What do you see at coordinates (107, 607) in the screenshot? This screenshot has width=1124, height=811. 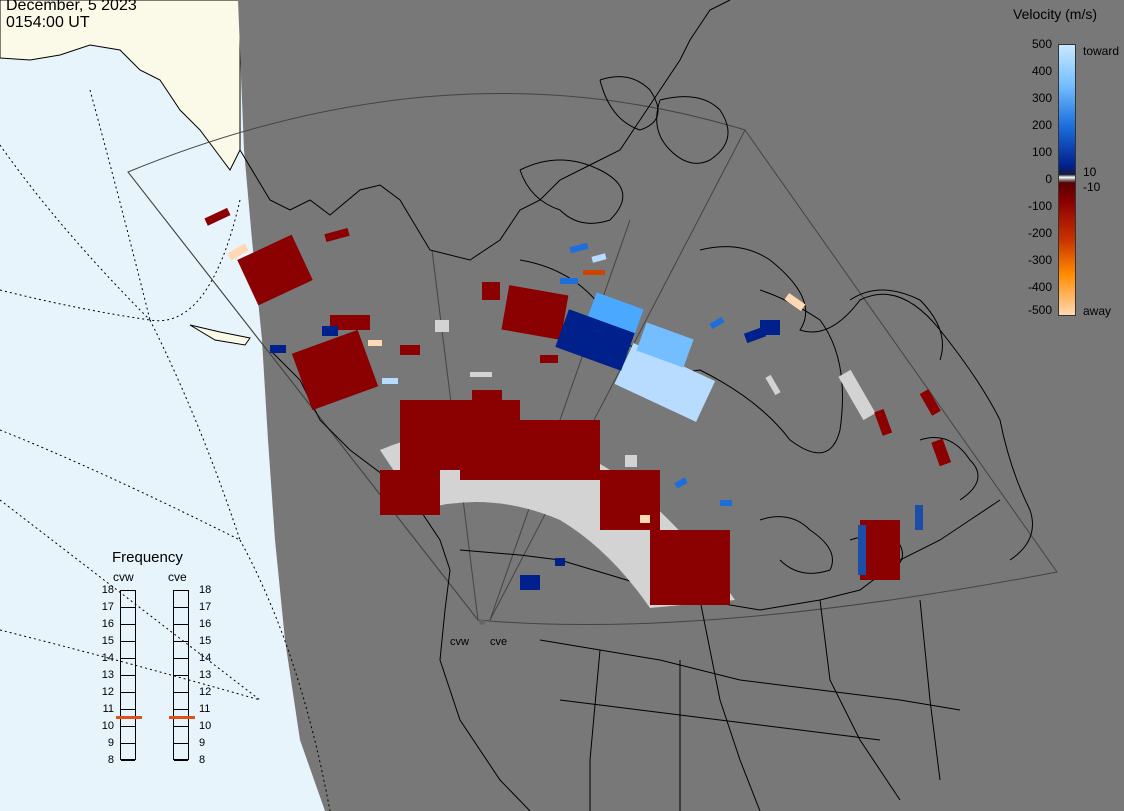 I see `frequency-scale-label-left: 17` at bounding box center [107, 607].